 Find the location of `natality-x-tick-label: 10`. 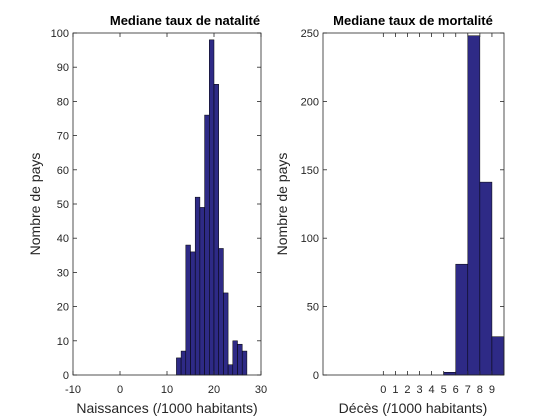

natality-x-tick-label: 10 is located at coordinates (167, 390).